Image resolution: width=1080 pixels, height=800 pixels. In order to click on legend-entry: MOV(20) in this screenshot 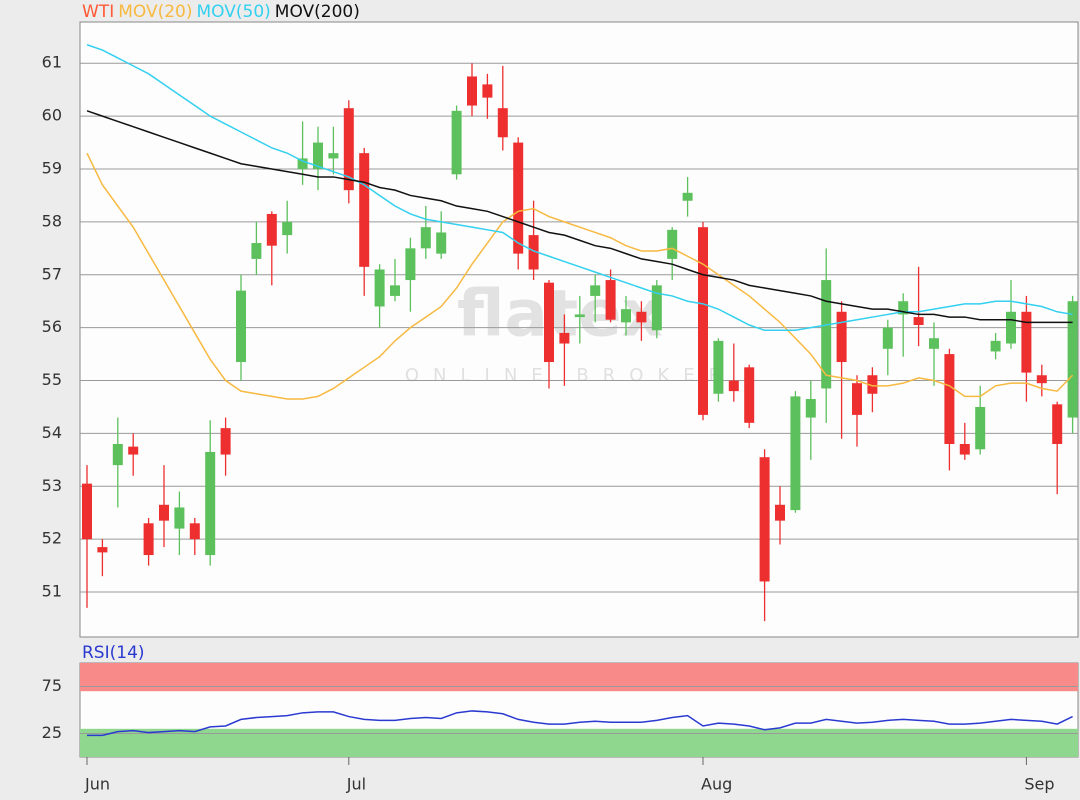, I will do `click(155, 12)`.